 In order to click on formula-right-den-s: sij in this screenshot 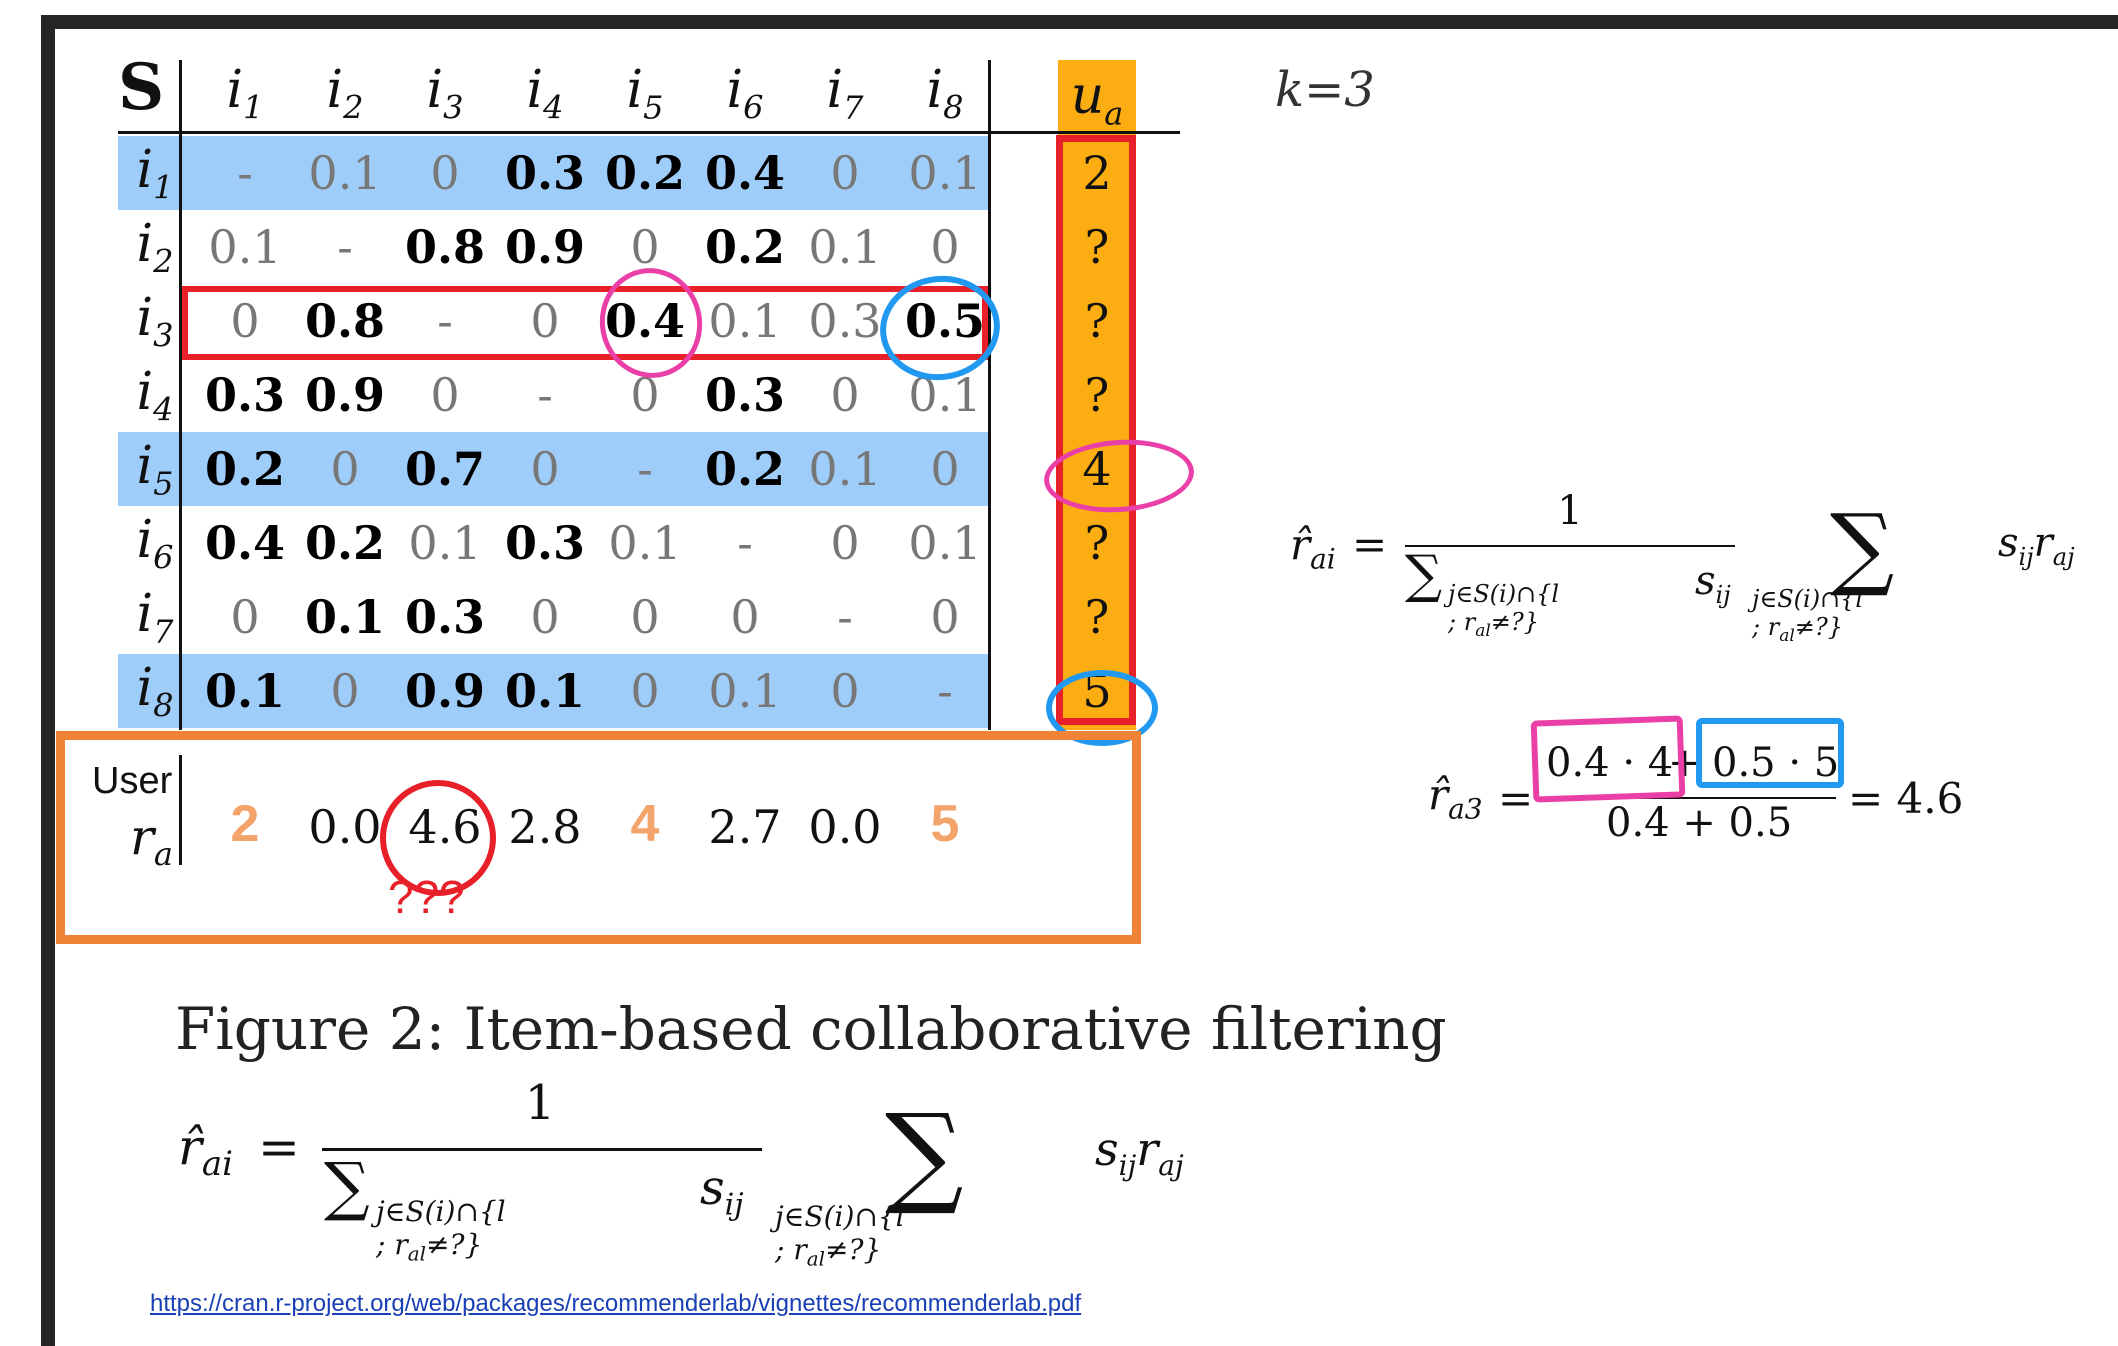, I will do `click(1713, 583)`.